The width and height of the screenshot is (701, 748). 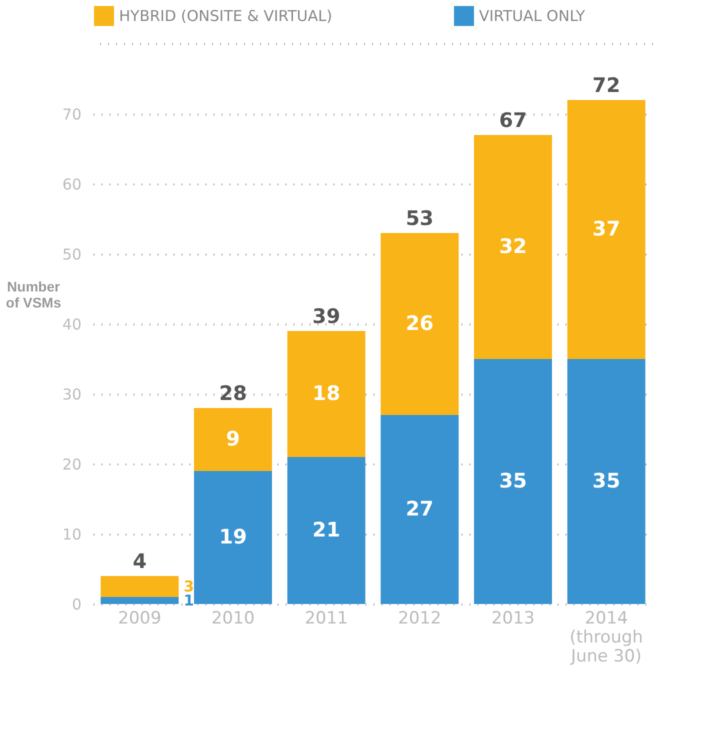 I want to click on x-tick-label: 2014 (through June 30), so click(x=607, y=637).